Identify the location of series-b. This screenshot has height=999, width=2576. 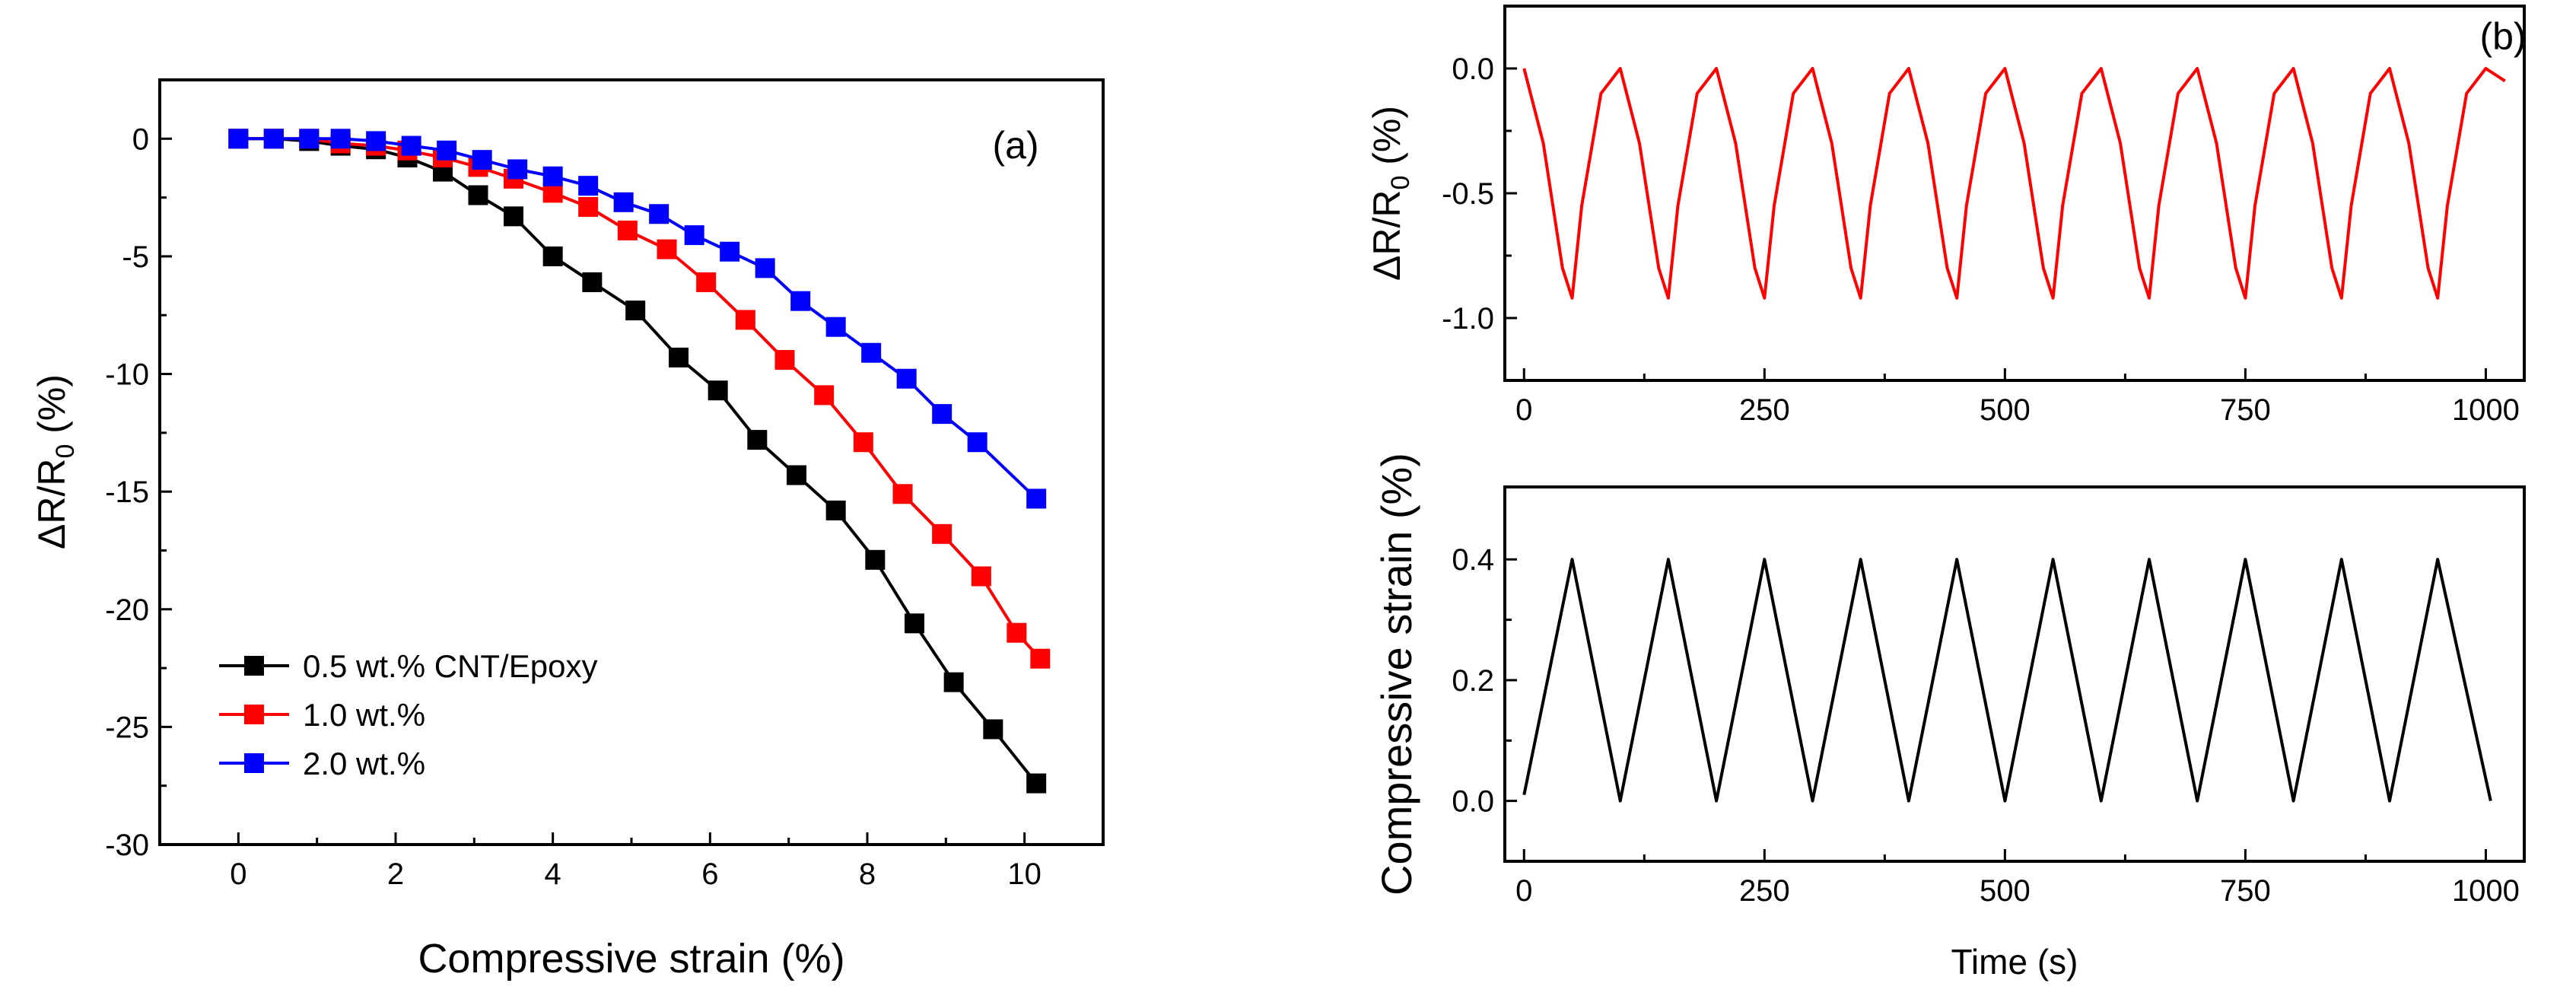
(2014, 183).